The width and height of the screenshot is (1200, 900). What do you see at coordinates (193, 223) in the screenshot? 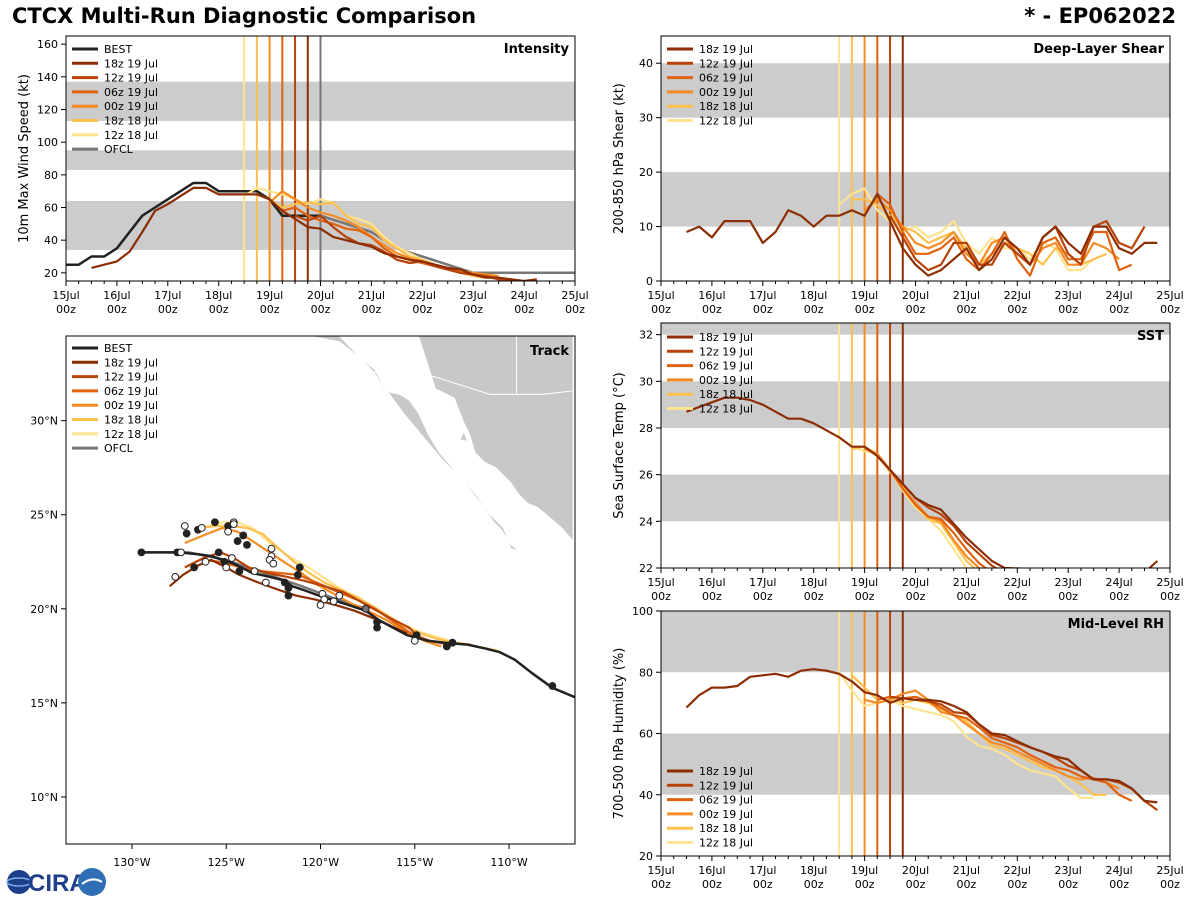
I see `best-line` at bounding box center [193, 223].